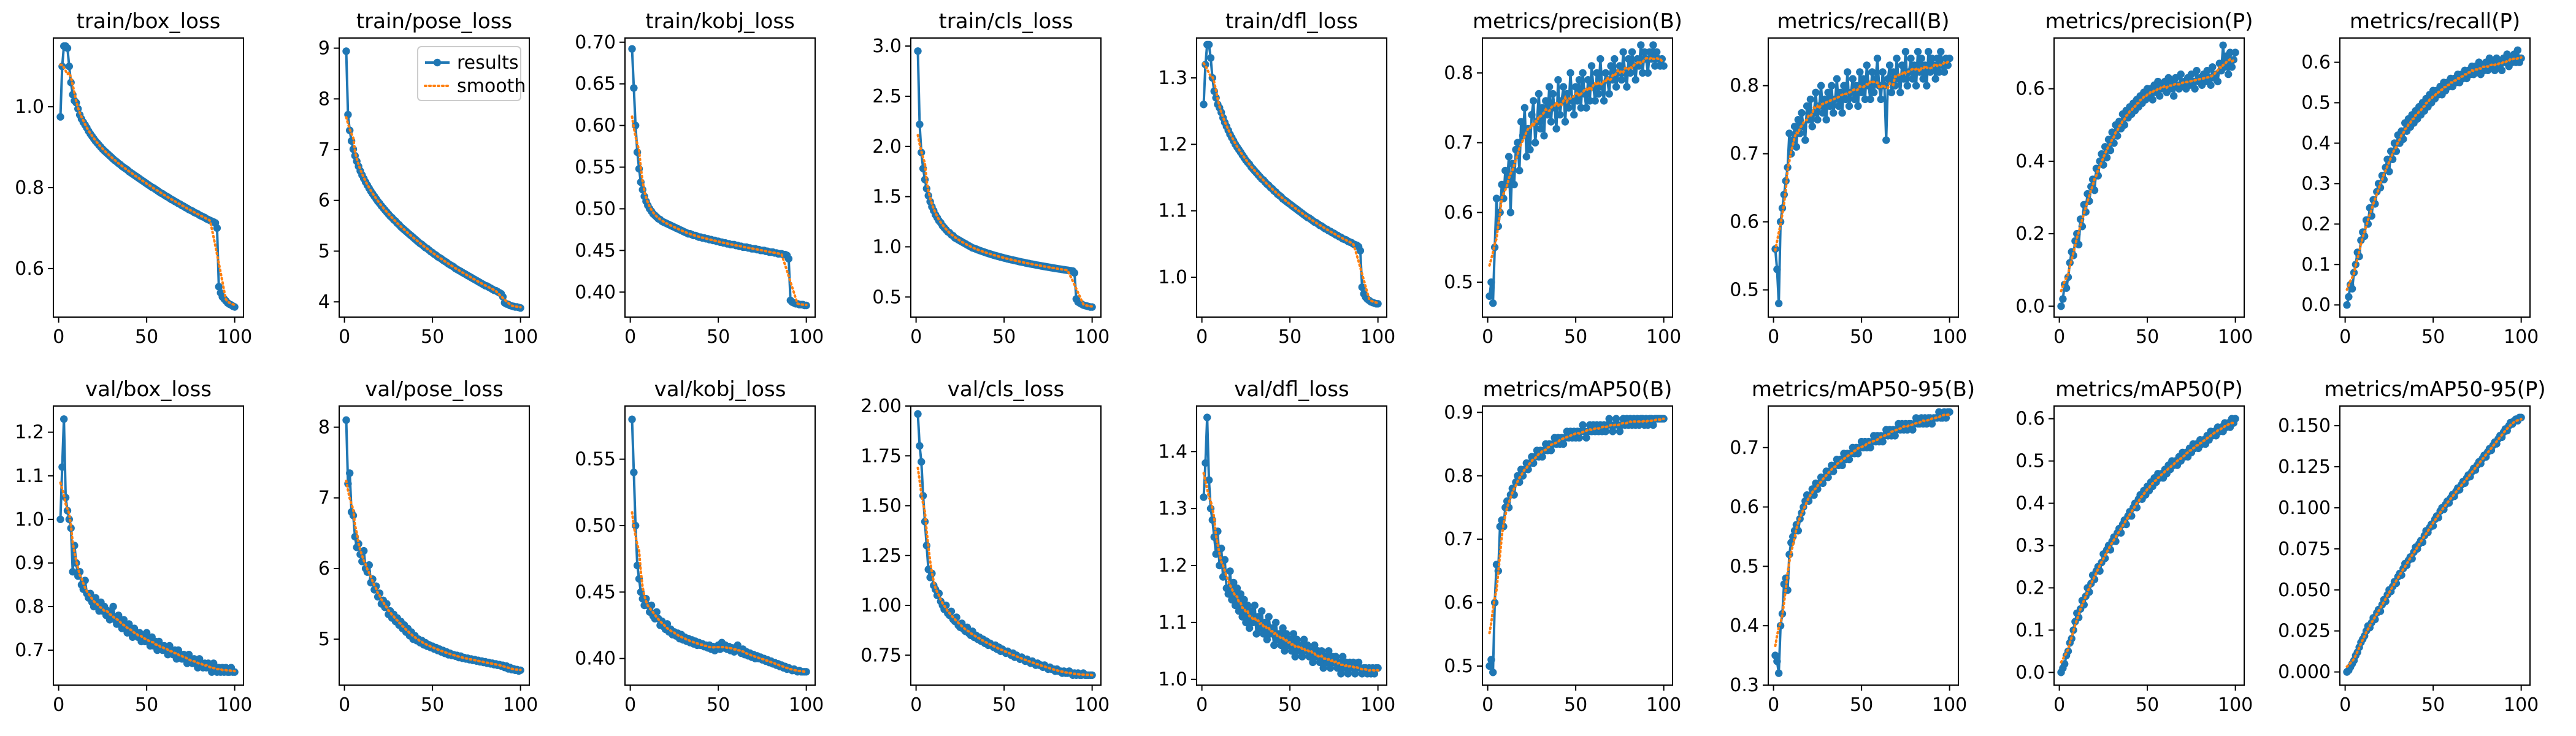  What do you see at coordinates (2030, 588) in the screenshot?
I see `y-tick-label: 0.2` at bounding box center [2030, 588].